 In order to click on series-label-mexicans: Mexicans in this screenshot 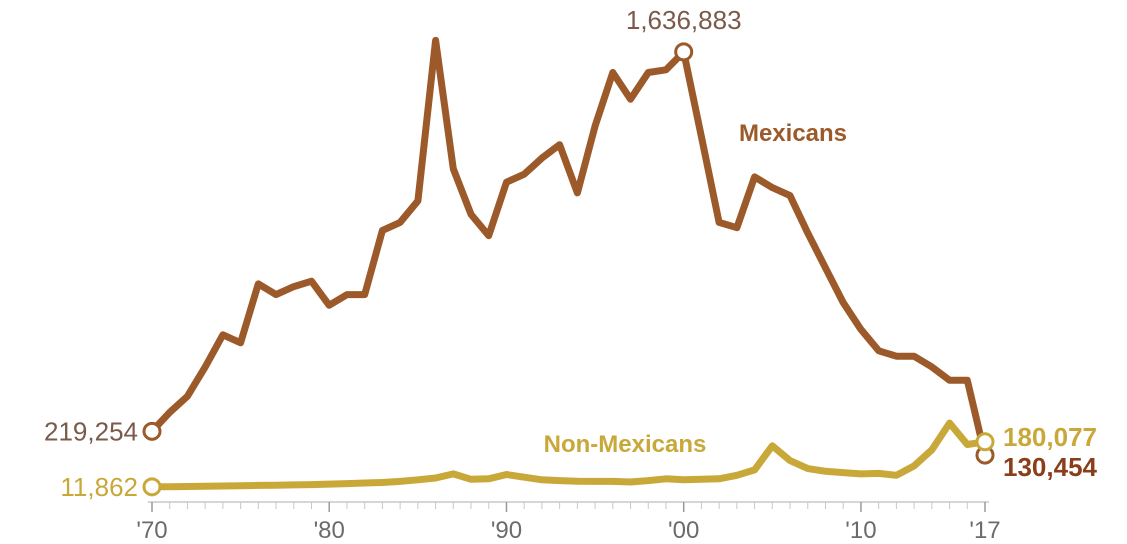, I will do `click(793, 133)`.